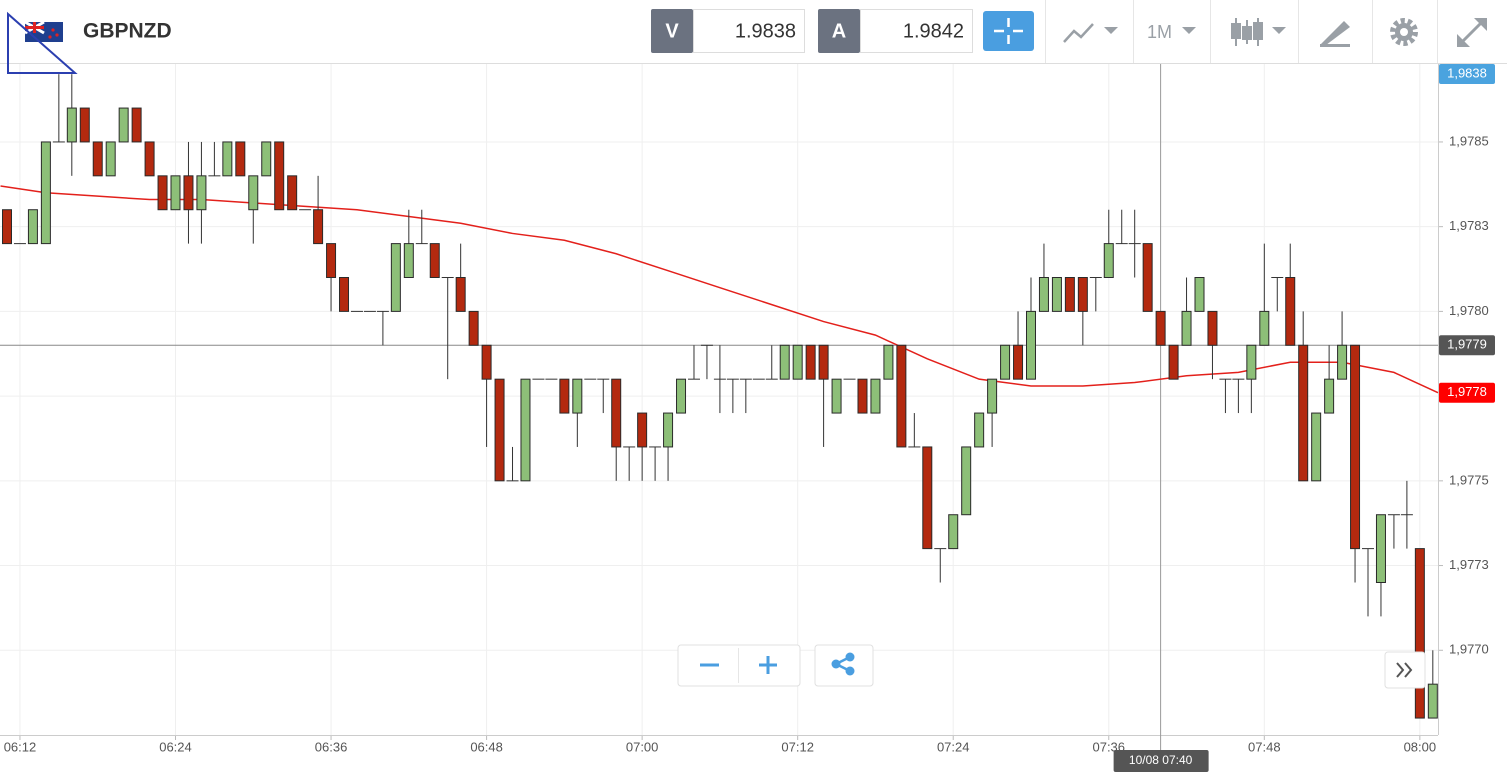 The image size is (1507, 774). I want to click on separators, so click(1241, 31).